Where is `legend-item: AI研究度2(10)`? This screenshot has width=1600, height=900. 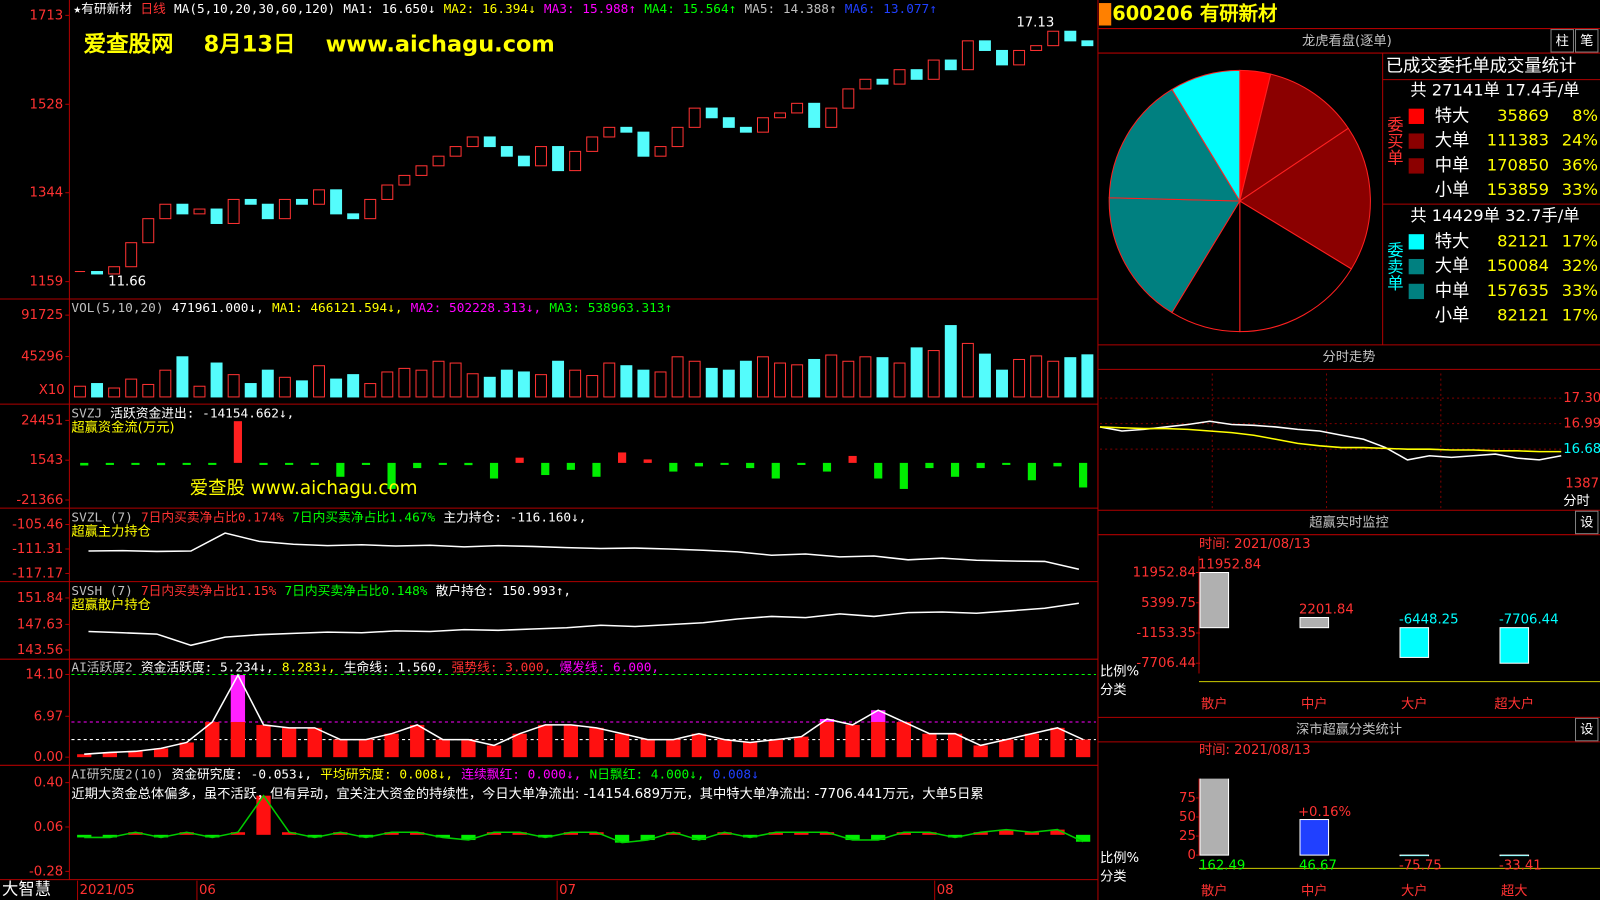 legend-item: AI研究度2(10) is located at coordinates (117, 774).